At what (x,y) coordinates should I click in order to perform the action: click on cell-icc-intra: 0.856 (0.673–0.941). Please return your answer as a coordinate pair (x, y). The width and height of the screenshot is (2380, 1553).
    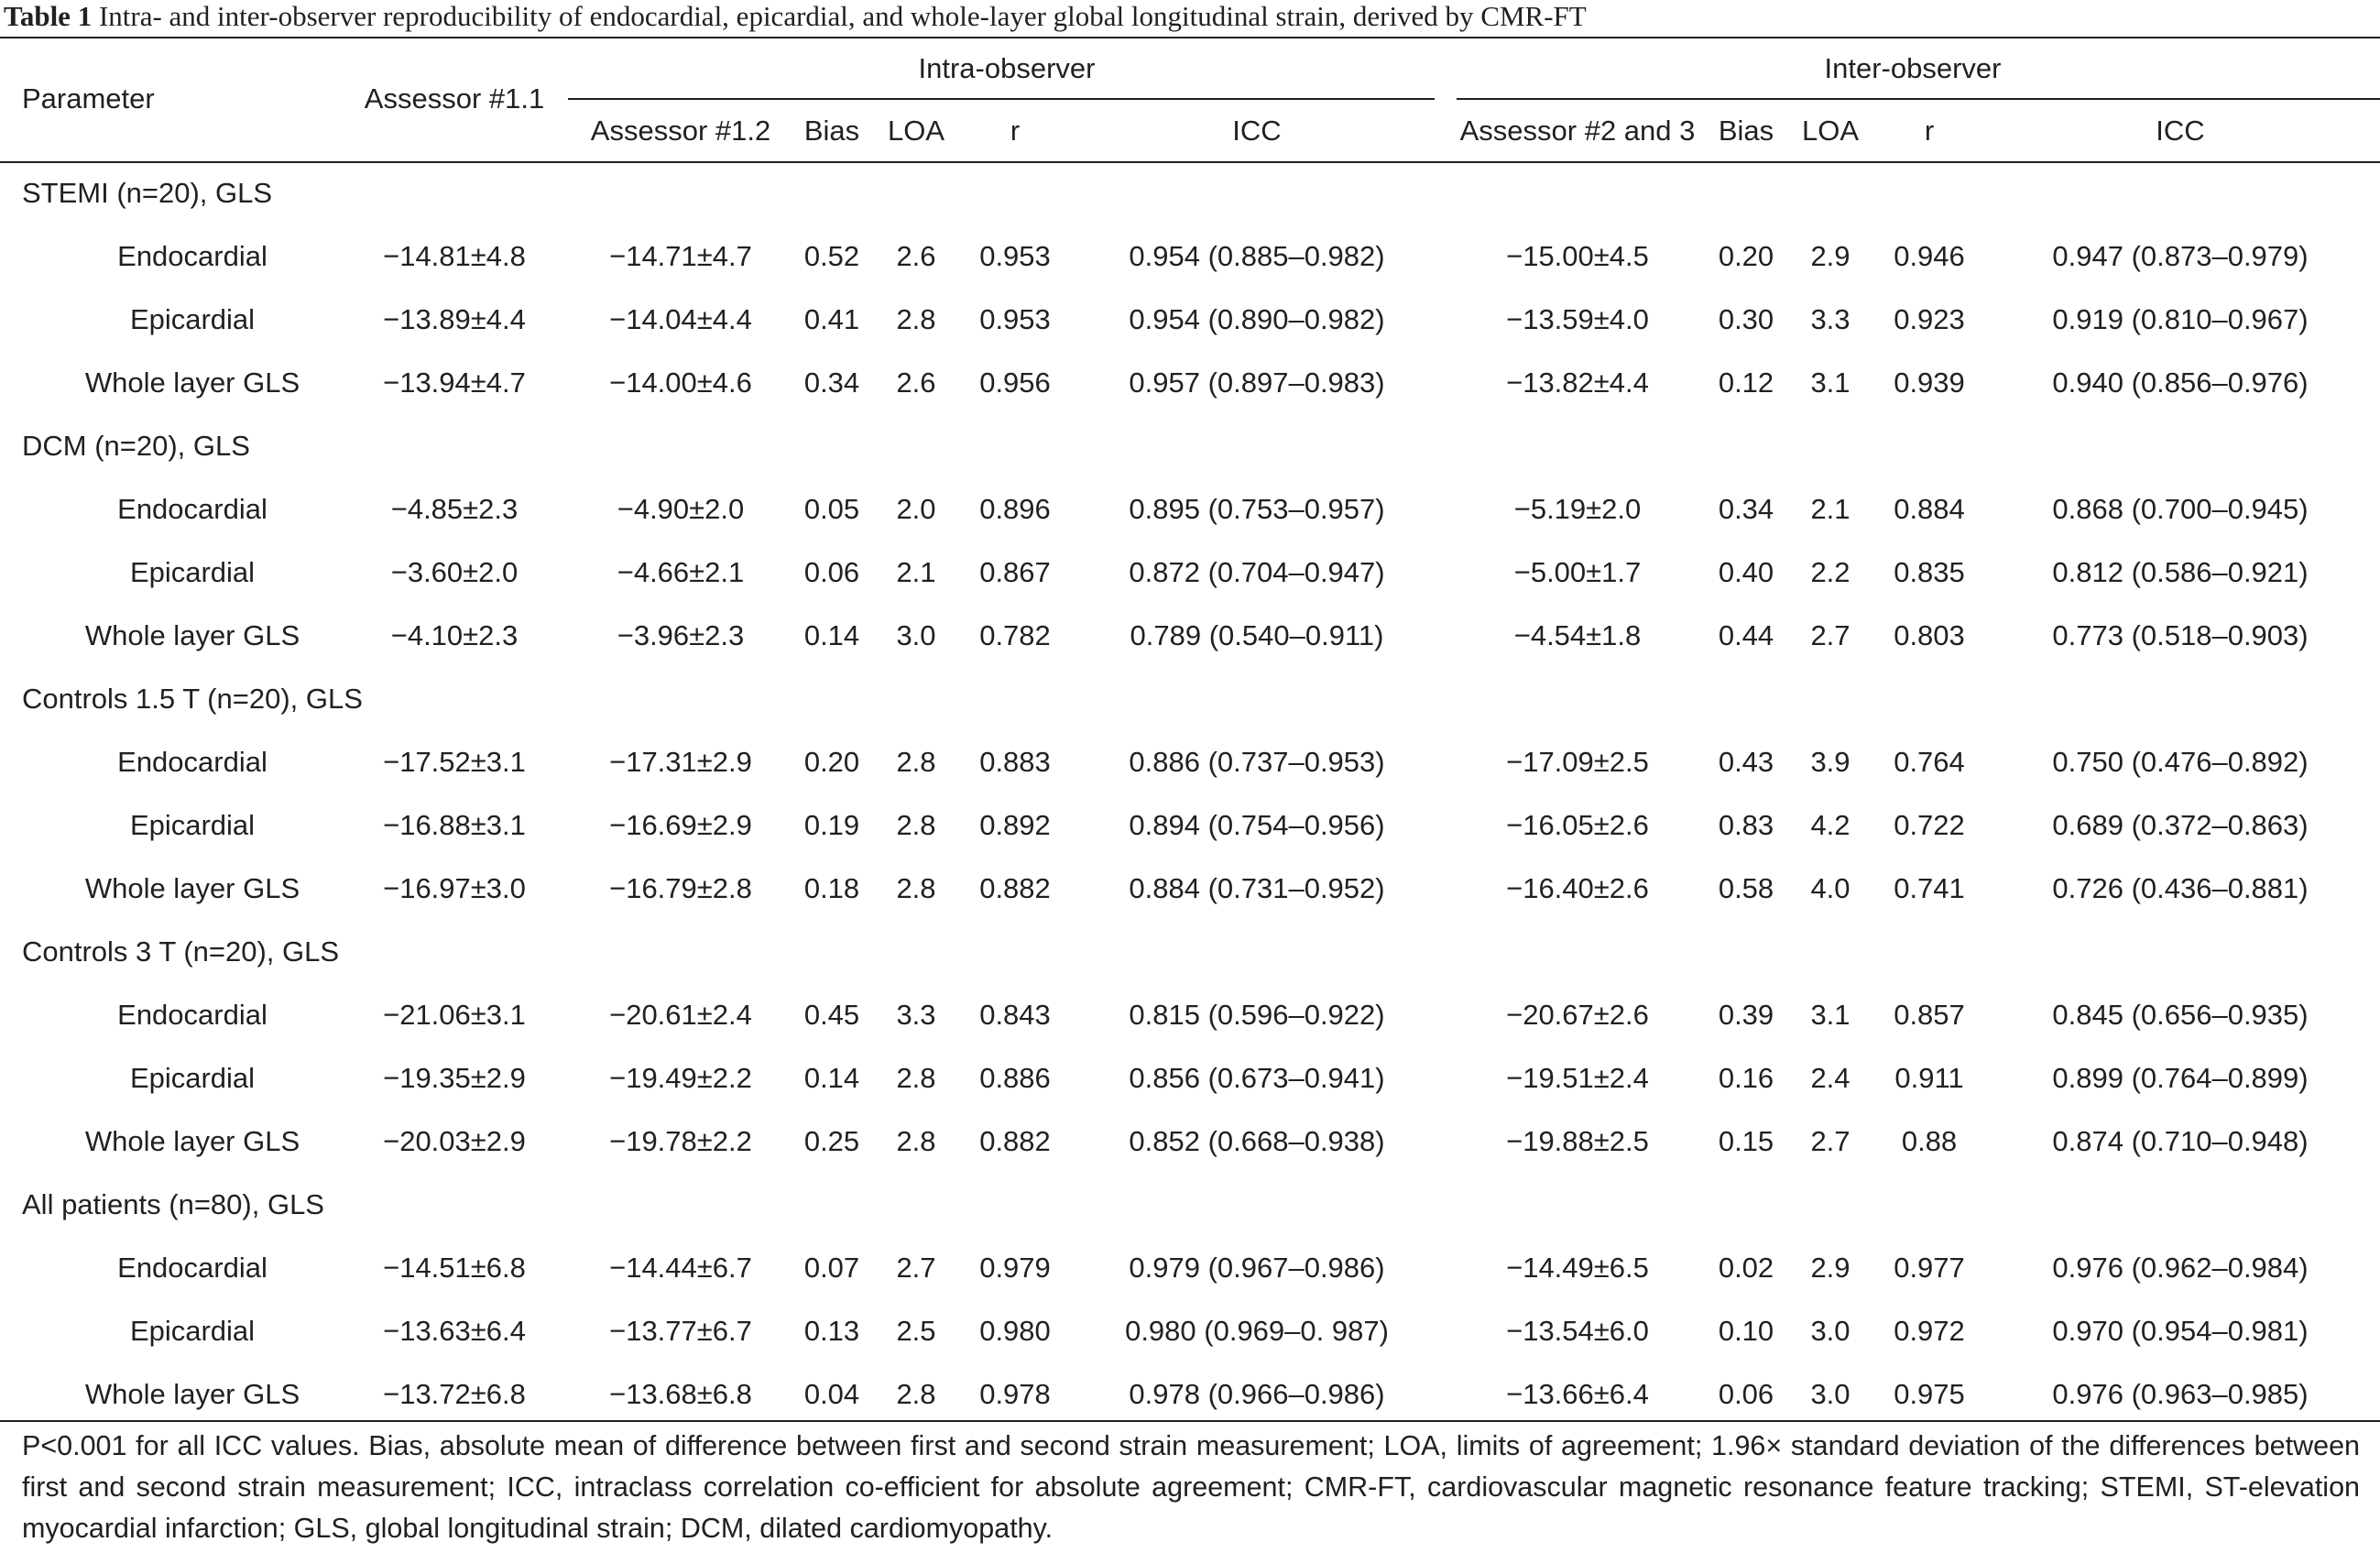
    Looking at the image, I should click on (1257, 1077).